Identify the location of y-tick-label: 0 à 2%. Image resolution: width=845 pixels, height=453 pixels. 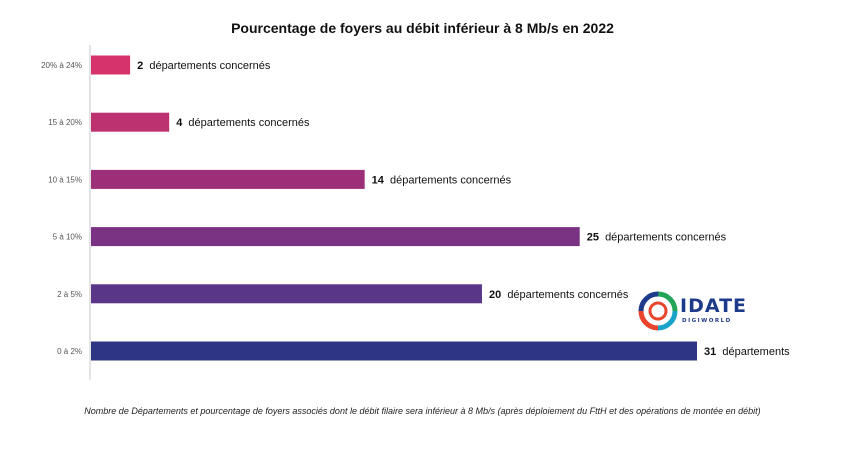
(69, 351).